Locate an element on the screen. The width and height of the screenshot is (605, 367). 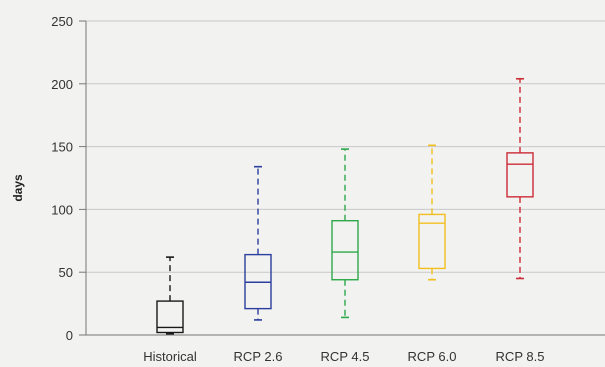
x-tick-label: RCP 6.0 is located at coordinates (432, 356).